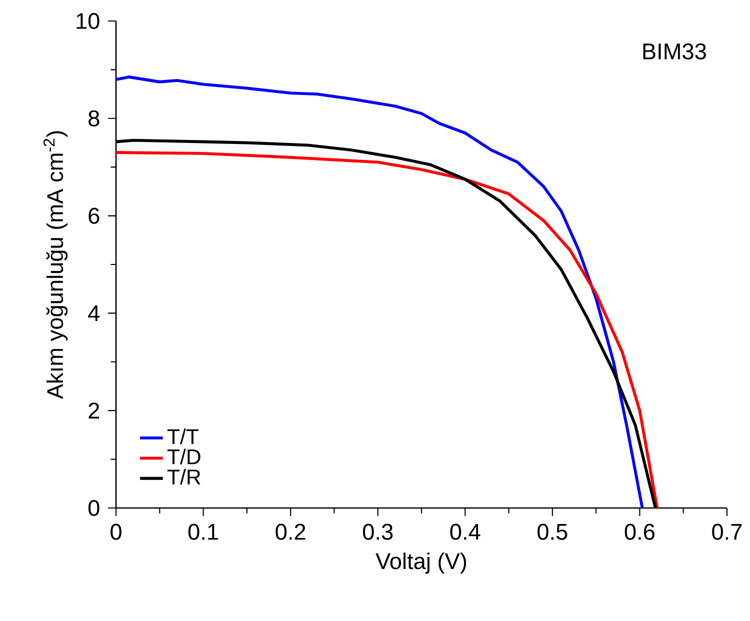 This screenshot has width=750, height=621. I want to click on x-tick-label: 0.1, so click(203, 532).